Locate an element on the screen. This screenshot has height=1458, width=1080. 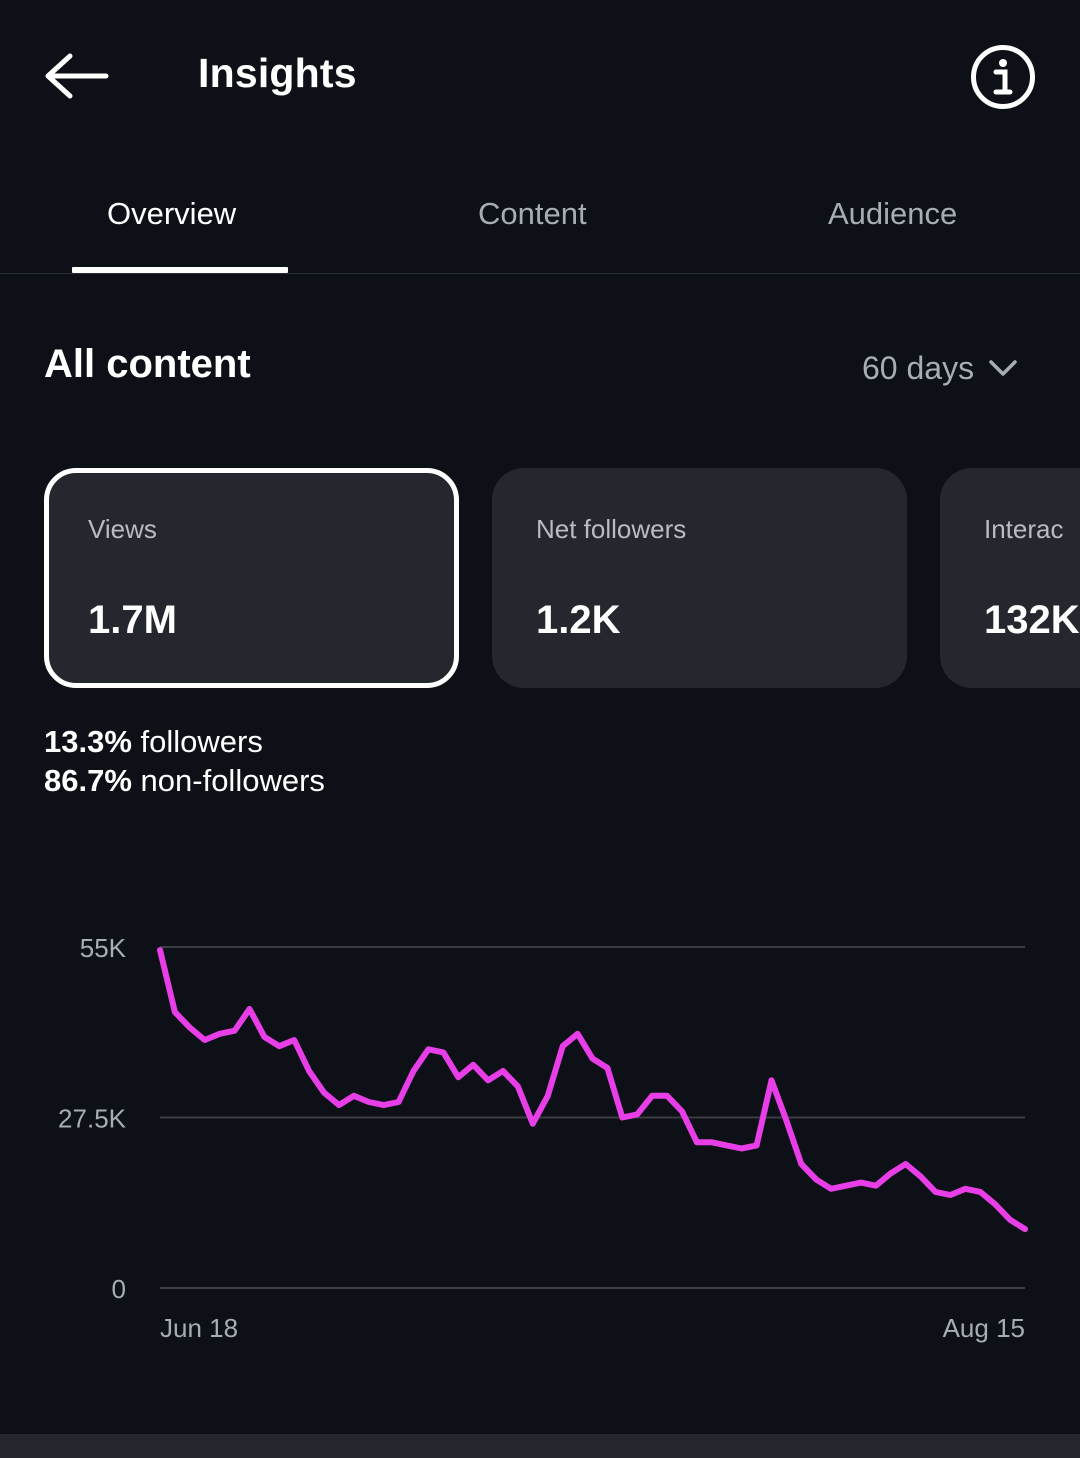
date-range-label: 60 days is located at coordinates (918, 367).